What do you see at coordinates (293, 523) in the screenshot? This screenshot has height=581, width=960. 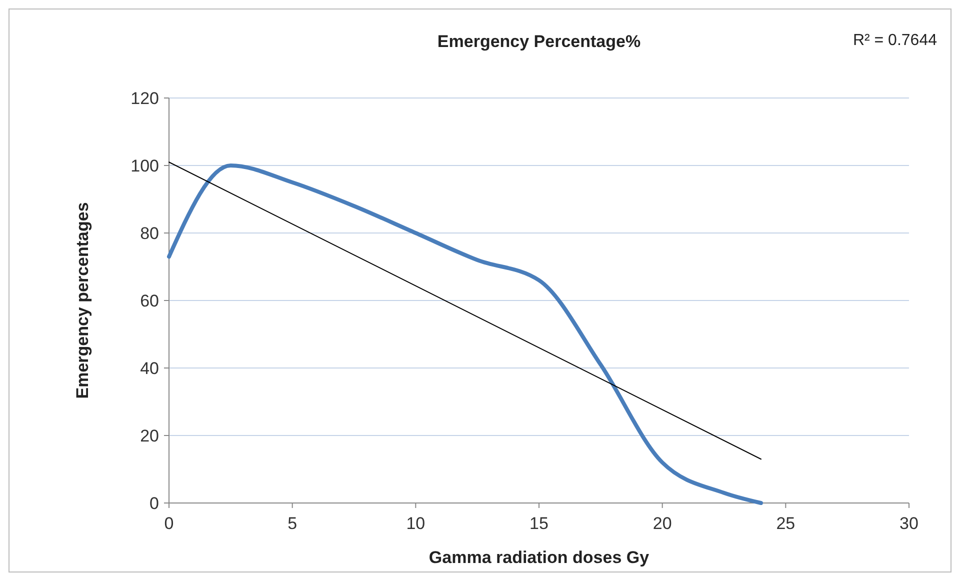 I see `x-tick-label: 5` at bounding box center [293, 523].